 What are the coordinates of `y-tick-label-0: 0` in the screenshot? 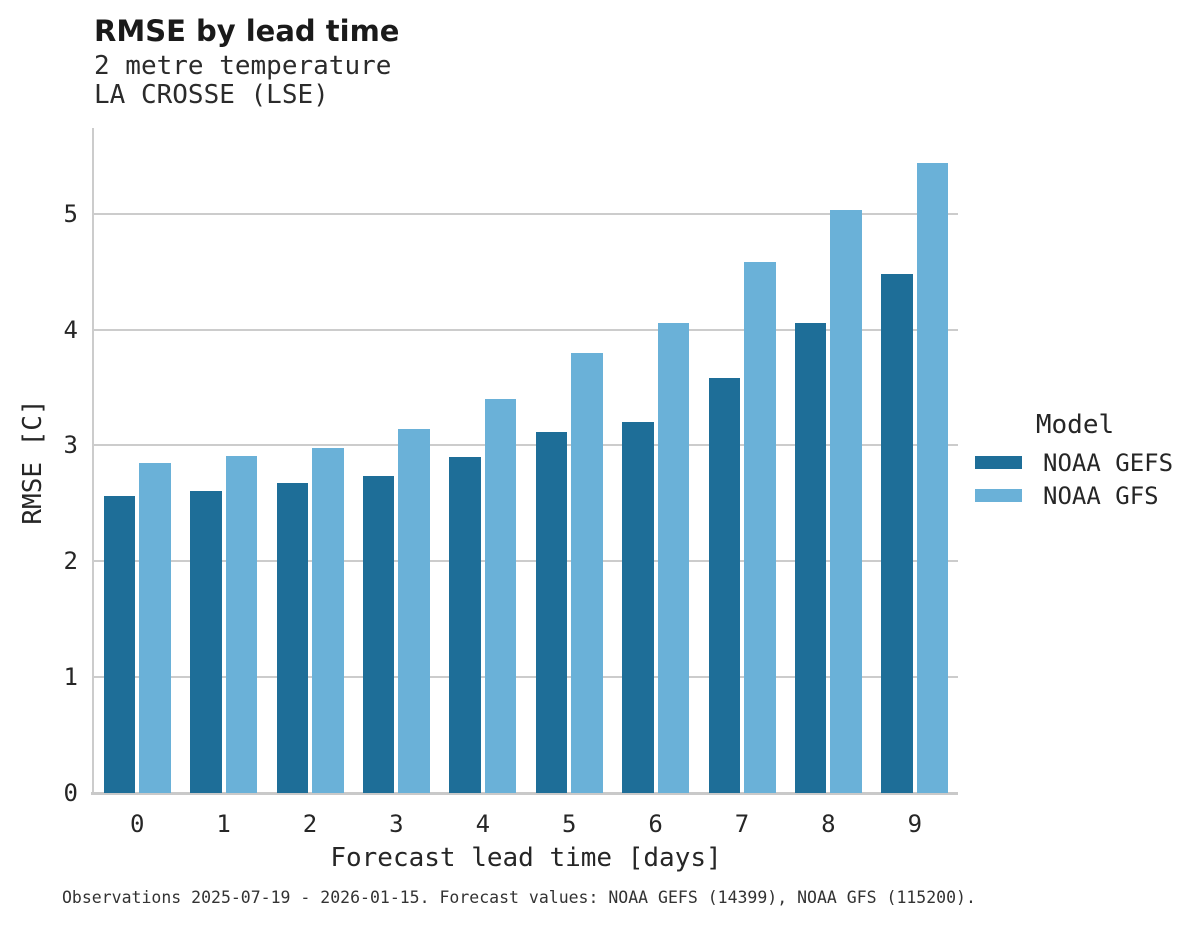 It's located at (70, 793).